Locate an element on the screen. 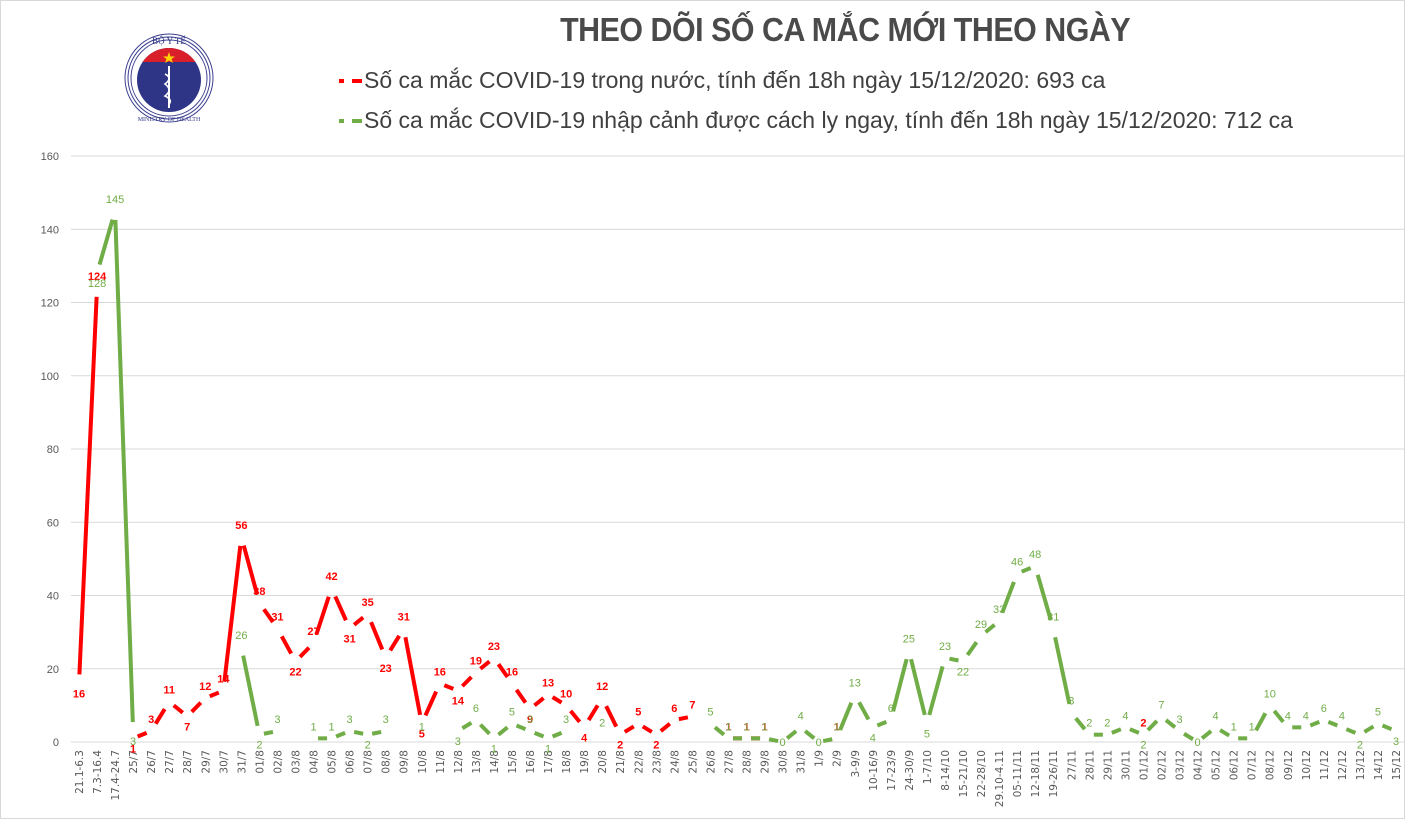 The height and width of the screenshot is (820, 1405). x-tick-label: 17-23/9 is located at coordinates (892, 770).